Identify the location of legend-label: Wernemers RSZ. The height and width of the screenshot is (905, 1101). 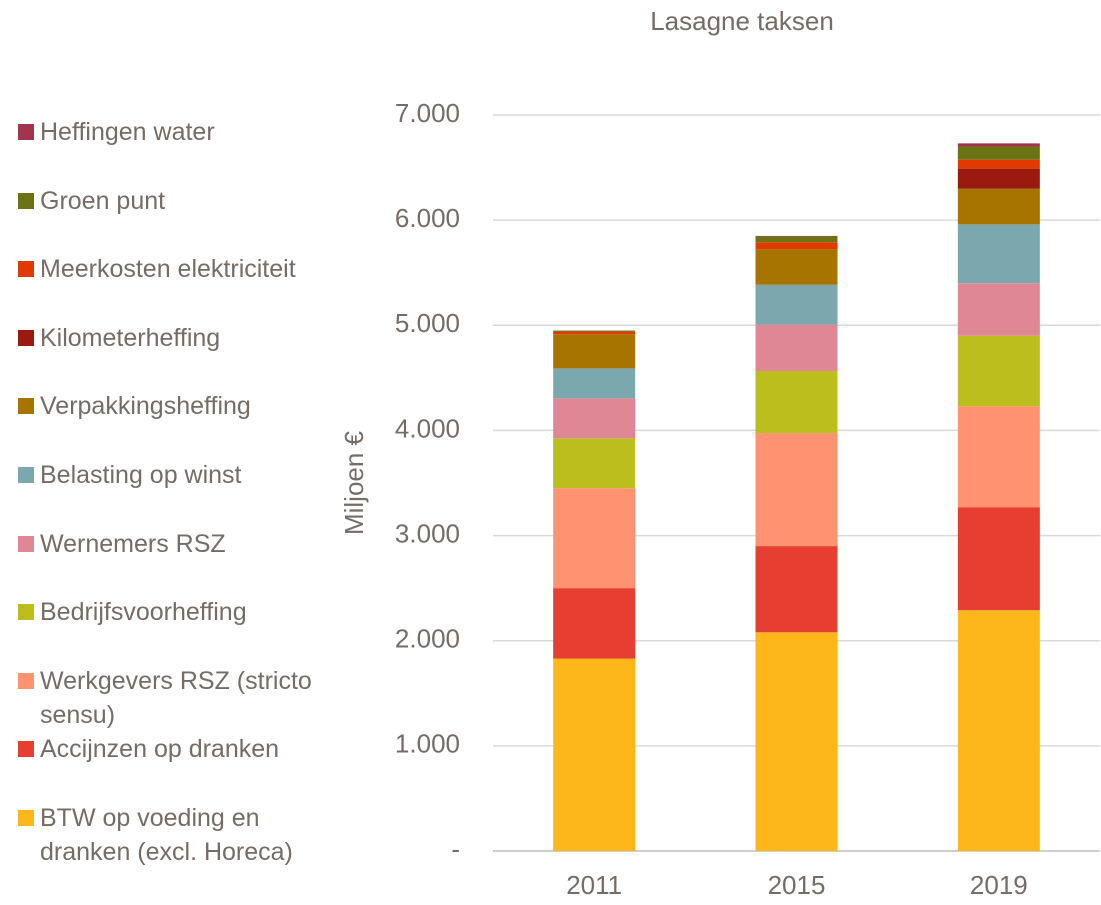
(133, 543).